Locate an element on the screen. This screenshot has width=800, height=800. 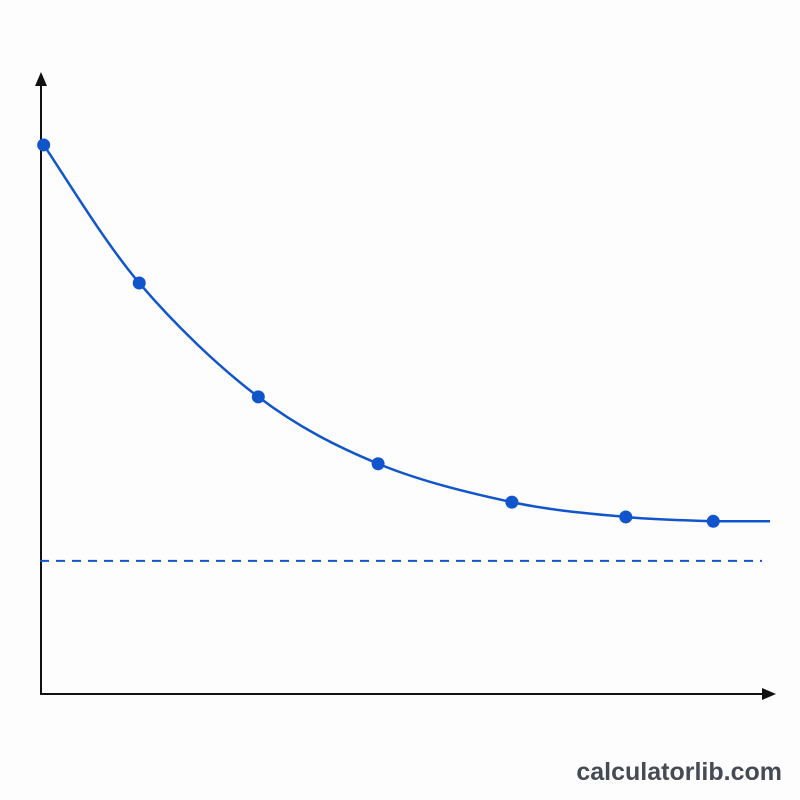
x-axis-arrow is located at coordinates (769, 694).